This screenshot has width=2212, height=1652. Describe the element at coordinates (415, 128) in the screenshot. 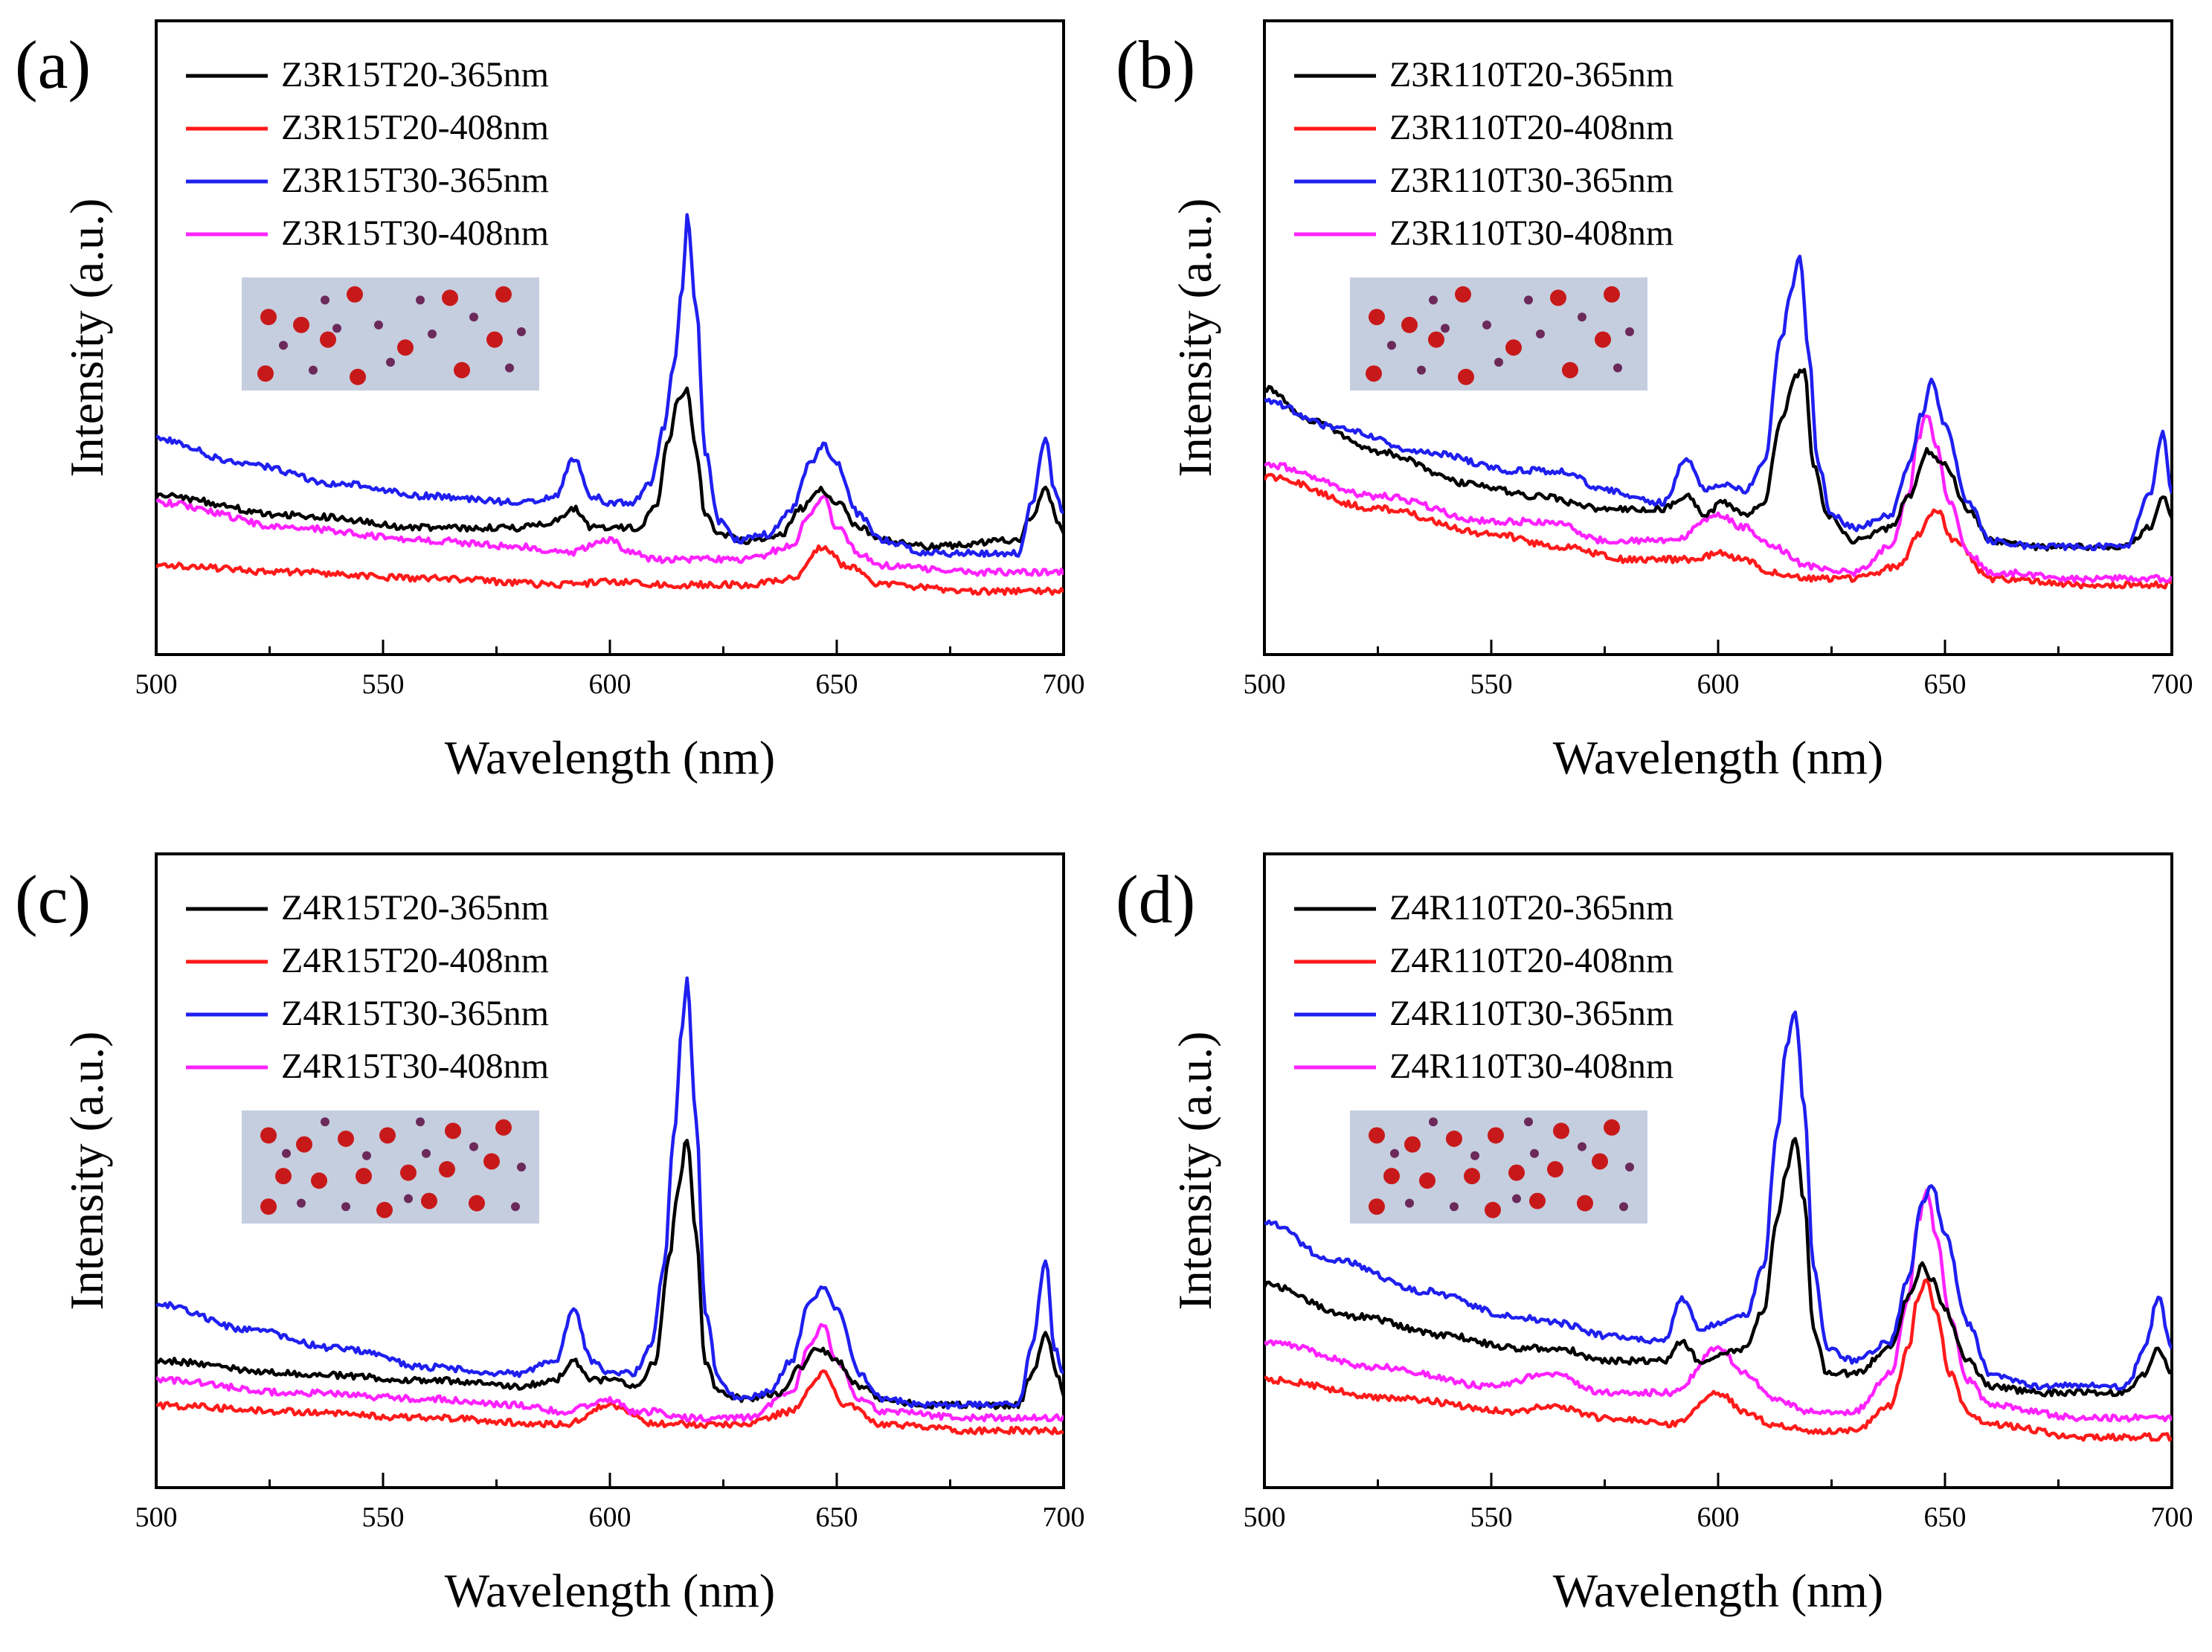

I see `legend-entry: Z3R15T20-408nm` at that location.